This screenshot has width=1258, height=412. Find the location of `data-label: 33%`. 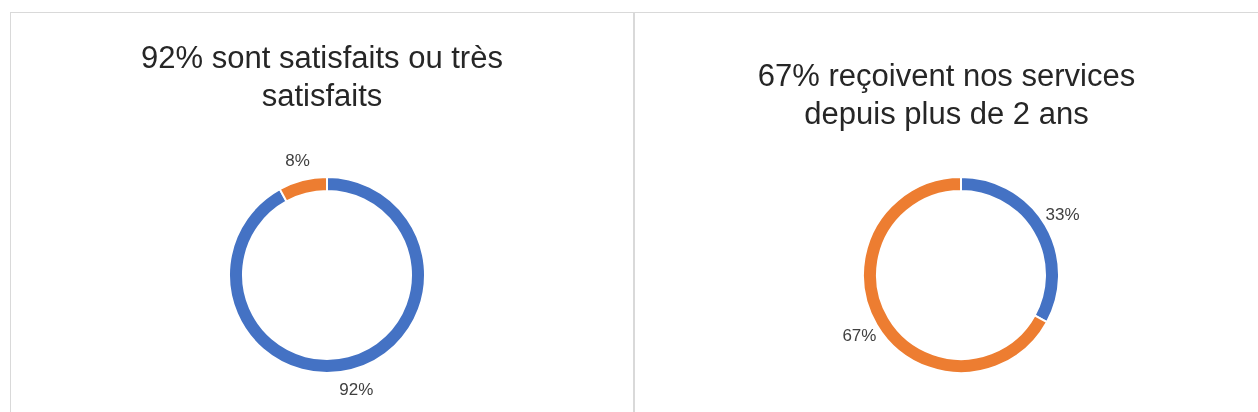

data-label: 33% is located at coordinates (1062, 215).